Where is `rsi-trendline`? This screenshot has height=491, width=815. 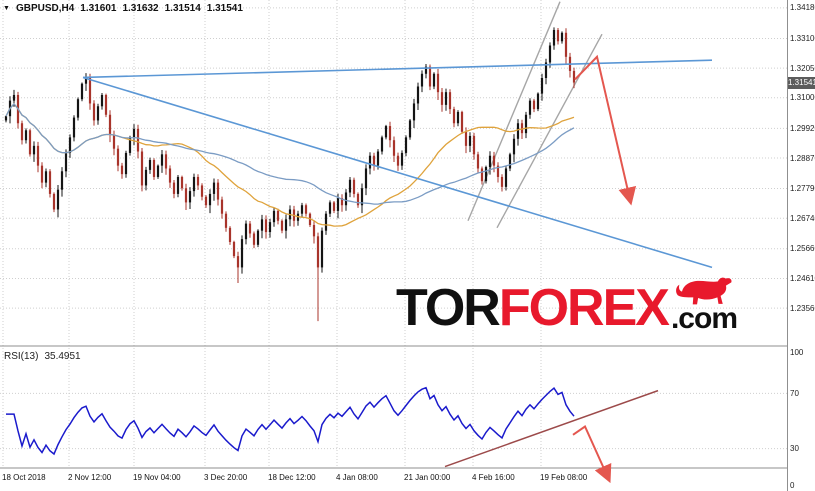
rsi-trendline is located at coordinates (551, 428).